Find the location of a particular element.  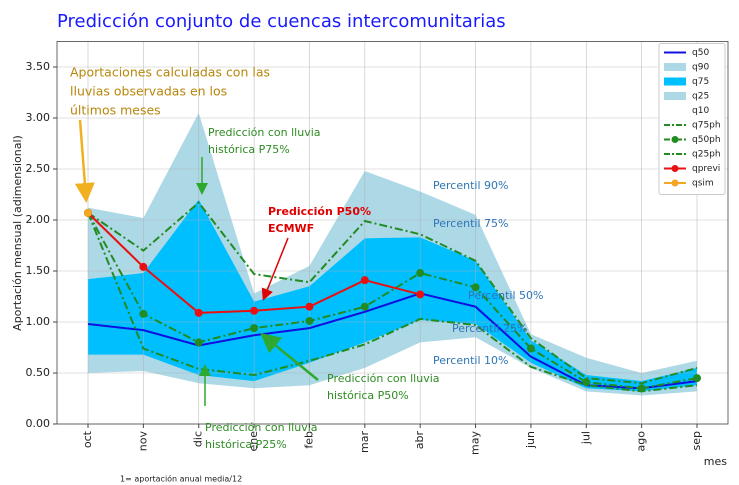

legend: q50 q90 q75 q25 q10 q75ph q50ph q25ph qprevi qsim is located at coordinates (692, 119).